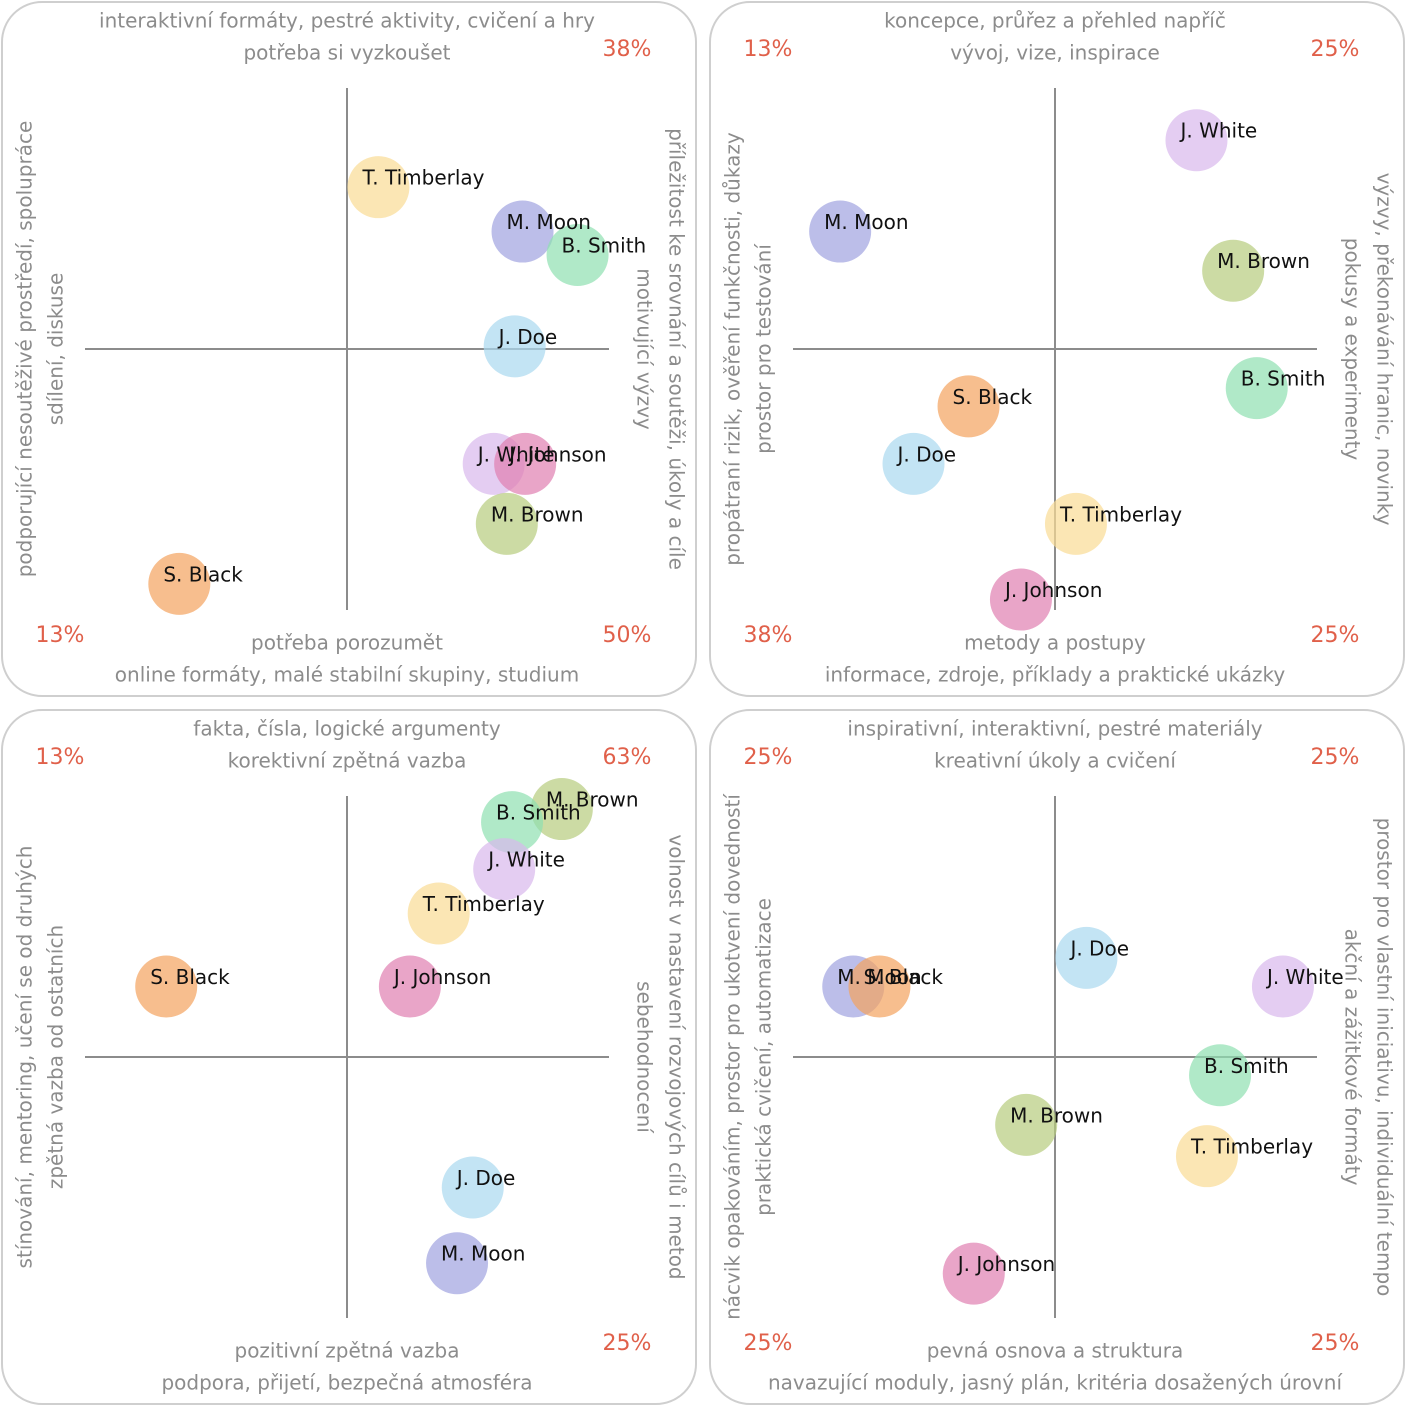 This screenshot has width=1408, height=1408. I want to click on bottom-label: potřeba porozumět, so click(347, 643).